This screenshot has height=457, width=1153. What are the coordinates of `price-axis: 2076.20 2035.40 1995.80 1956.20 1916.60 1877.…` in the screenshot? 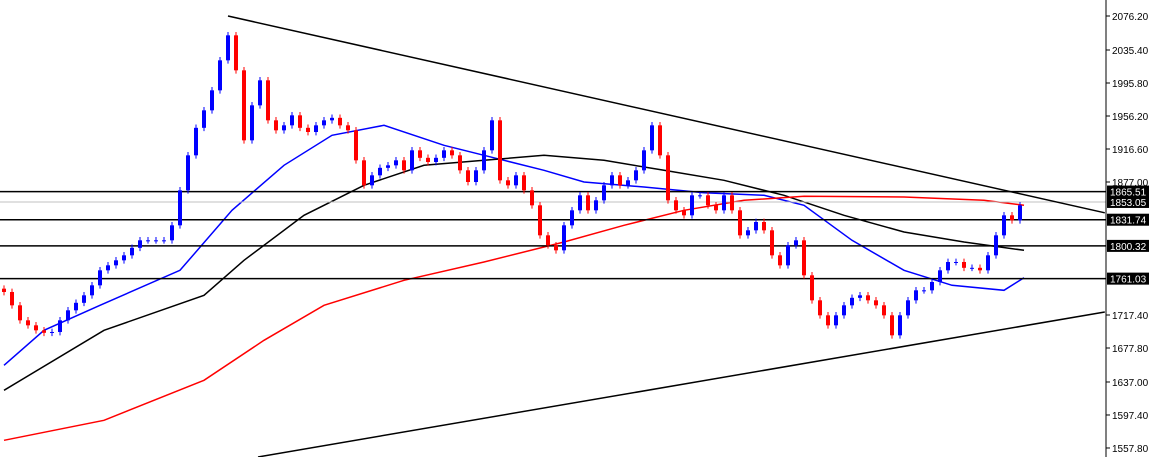 It's located at (1127, 233).